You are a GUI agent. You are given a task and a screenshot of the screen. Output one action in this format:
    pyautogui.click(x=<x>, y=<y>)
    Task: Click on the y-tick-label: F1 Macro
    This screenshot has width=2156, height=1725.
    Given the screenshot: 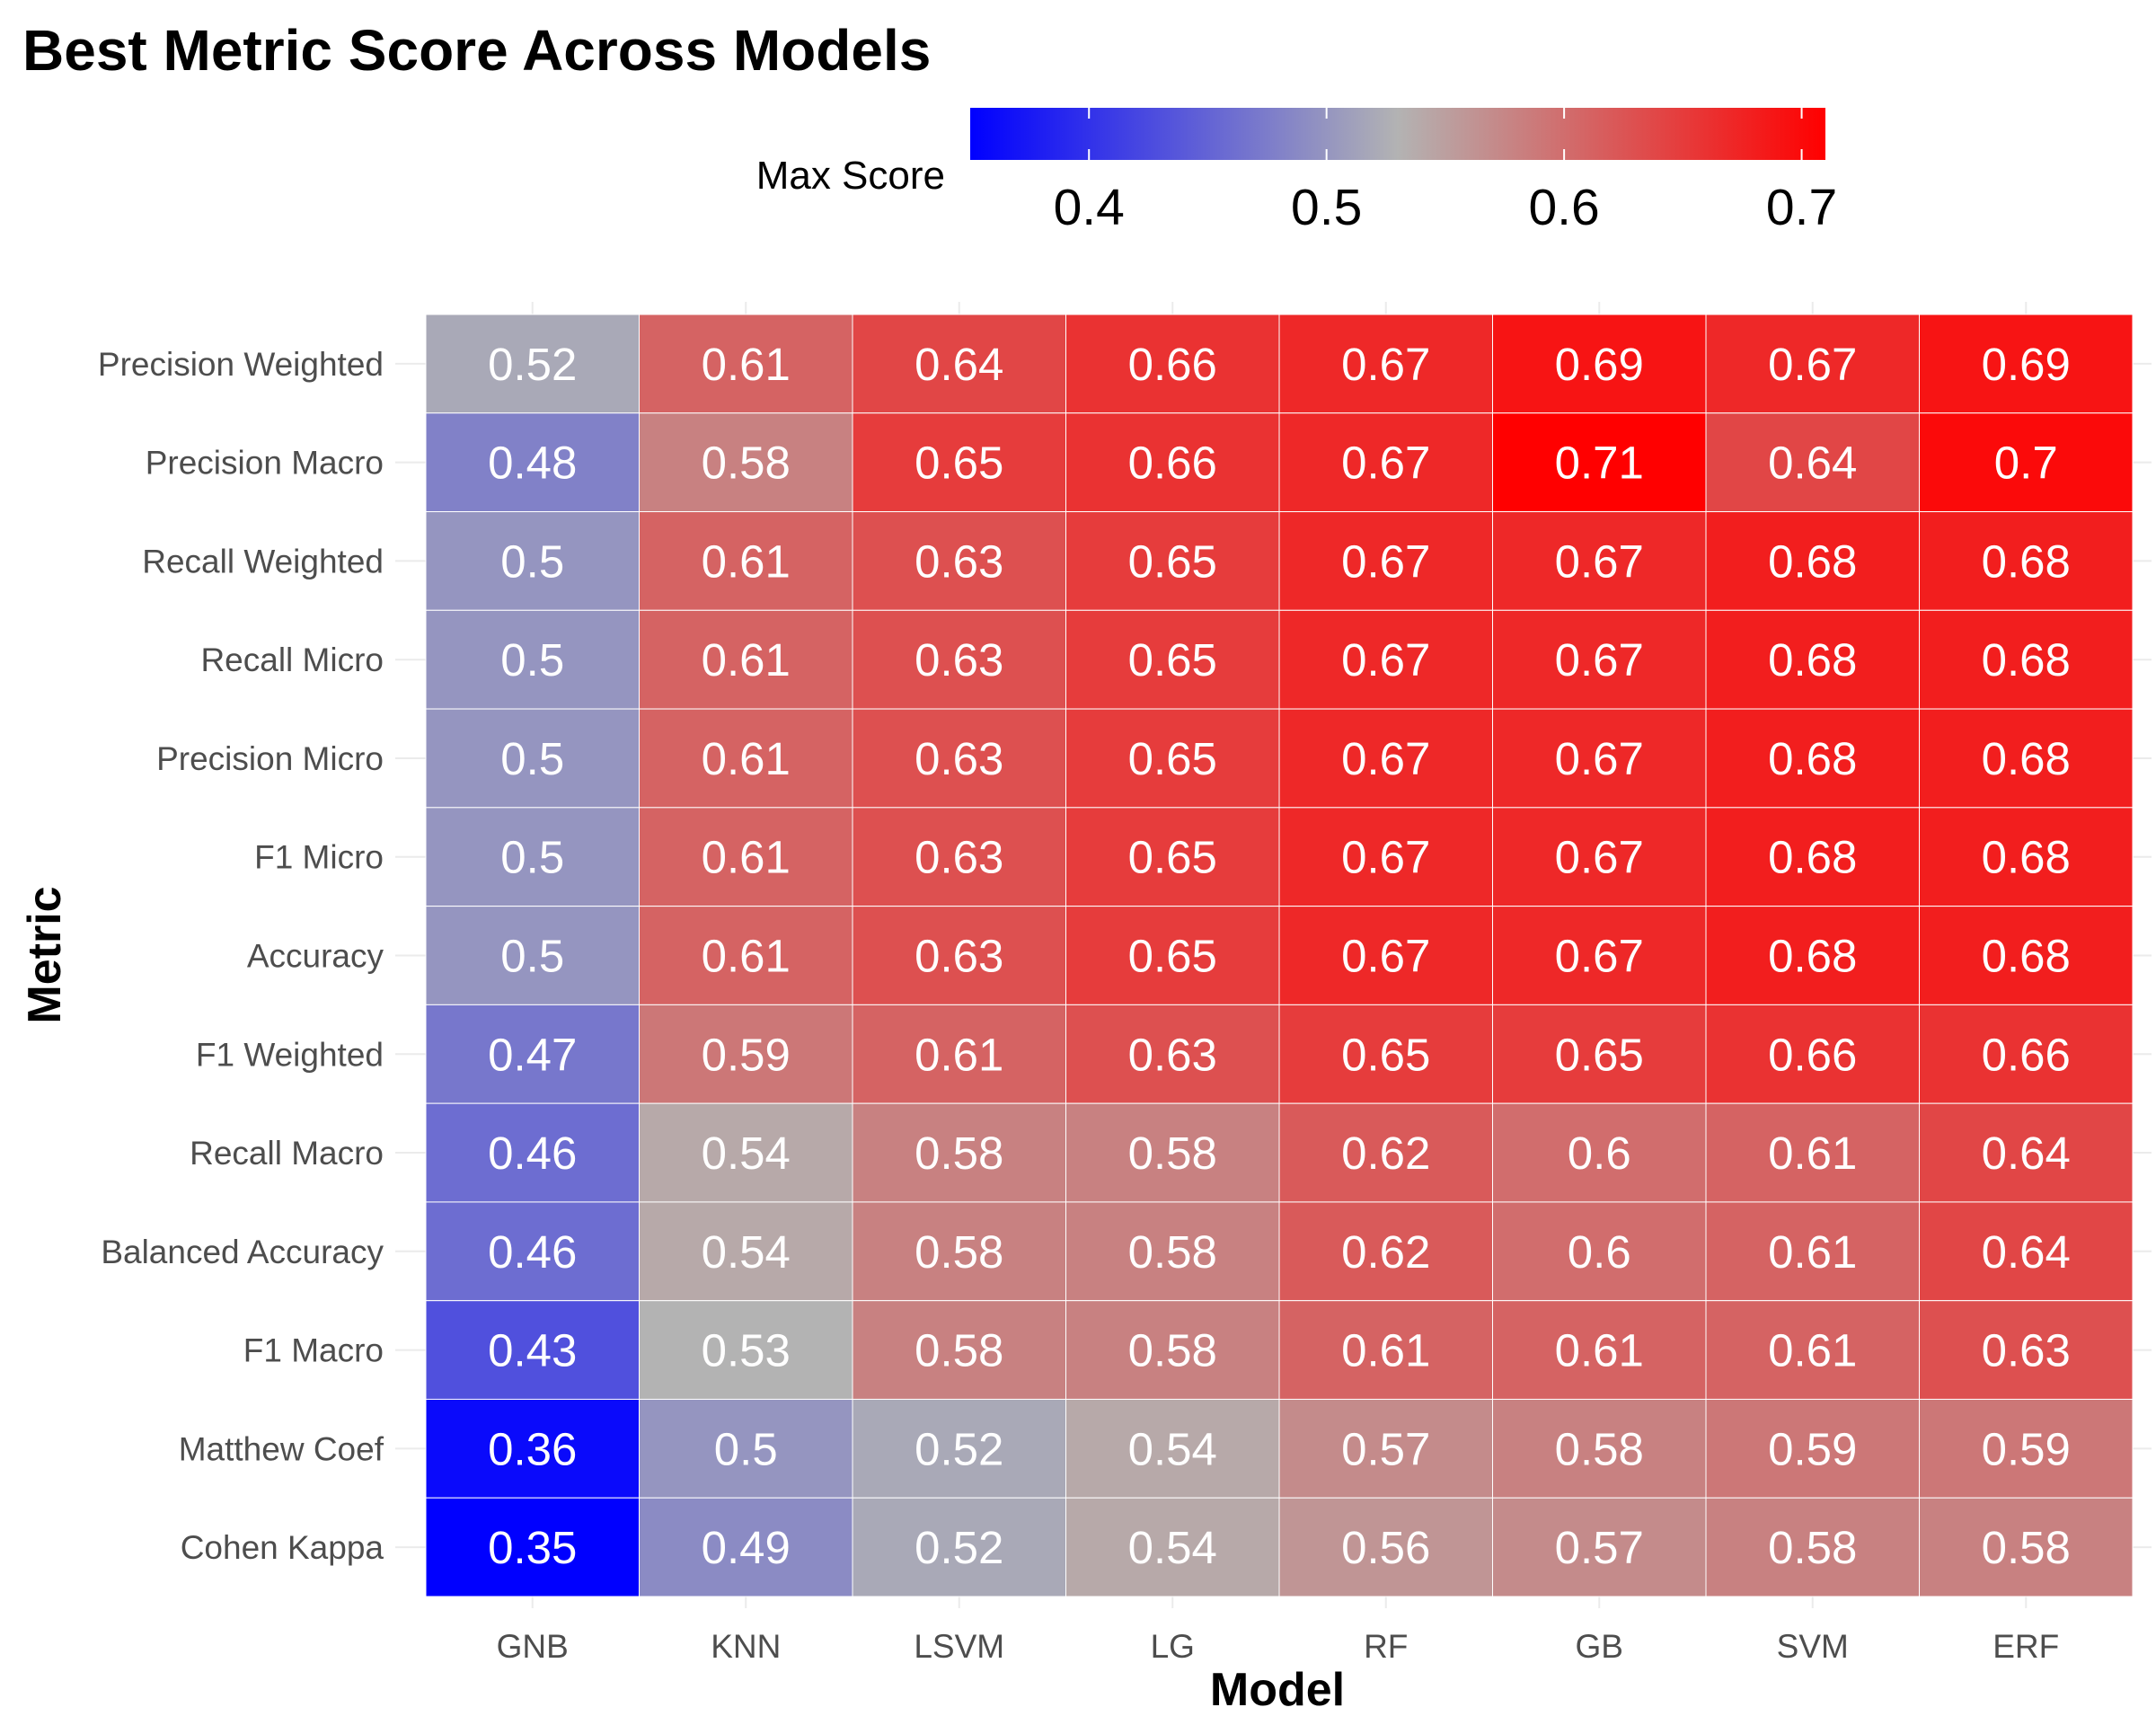 What is the action you would take?
    pyautogui.click(x=313, y=1350)
    